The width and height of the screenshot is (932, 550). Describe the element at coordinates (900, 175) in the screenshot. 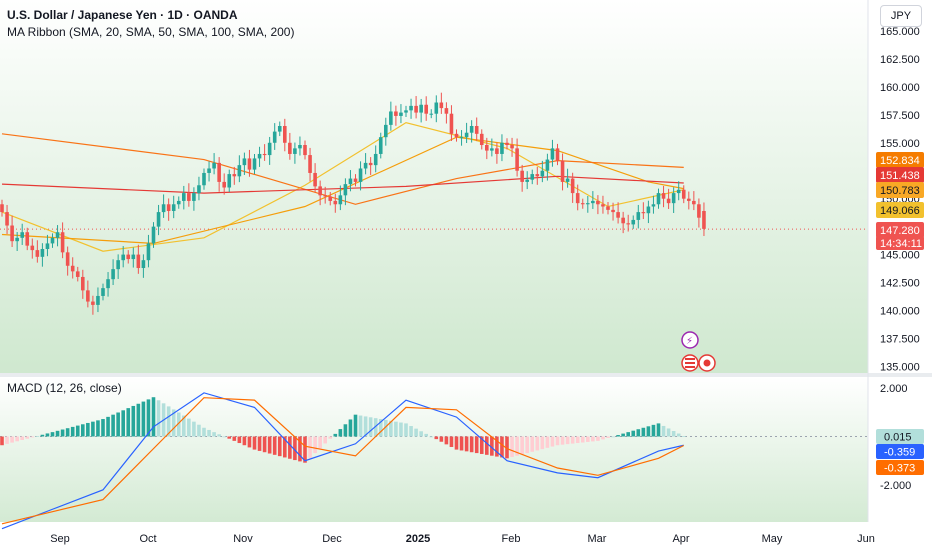

I see `price-label-151.438: 151.438` at that location.